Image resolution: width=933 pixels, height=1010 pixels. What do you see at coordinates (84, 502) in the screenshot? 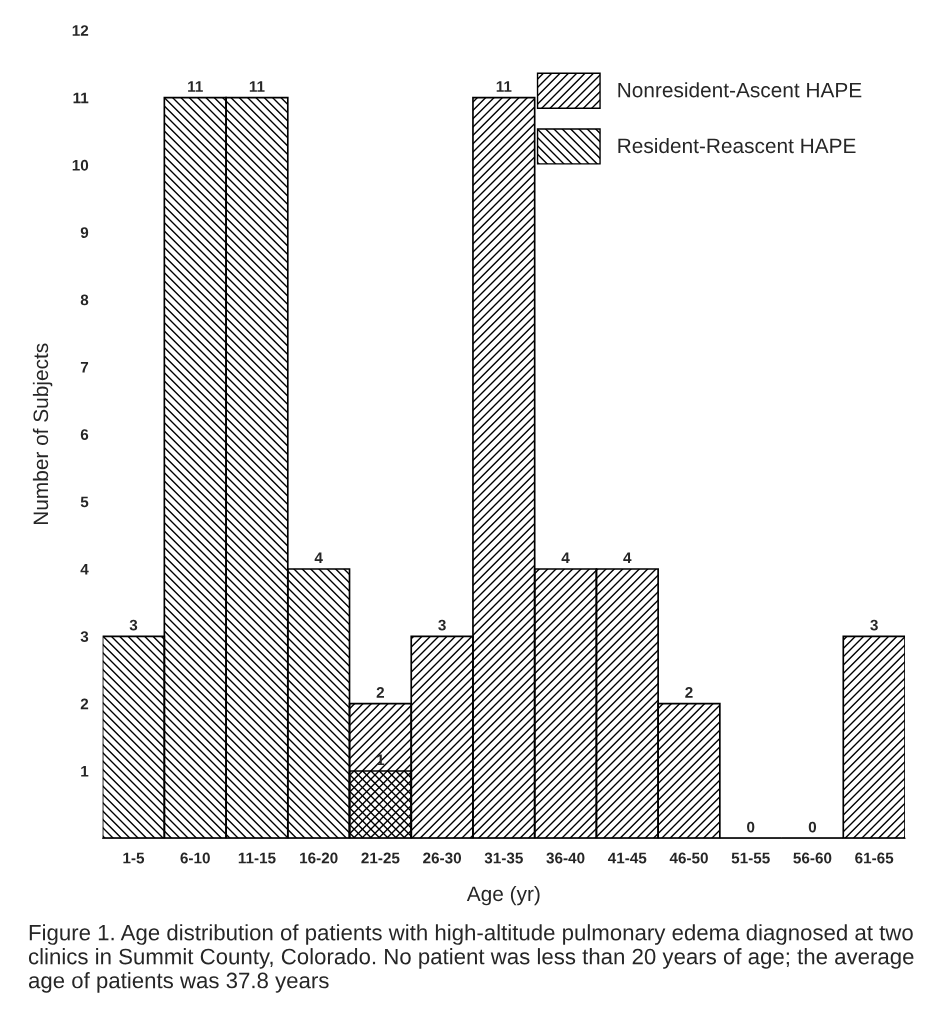
I see `y-tick-label: 5` at bounding box center [84, 502].